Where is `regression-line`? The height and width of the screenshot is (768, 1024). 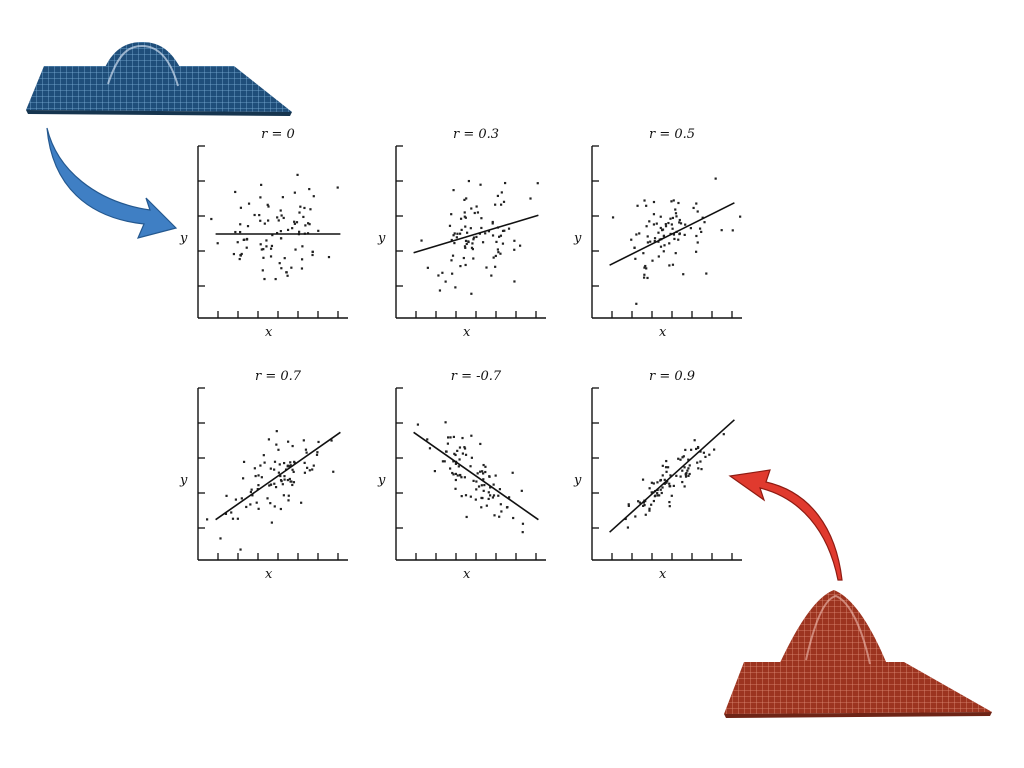 regression-line is located at coordinates (476, 476).